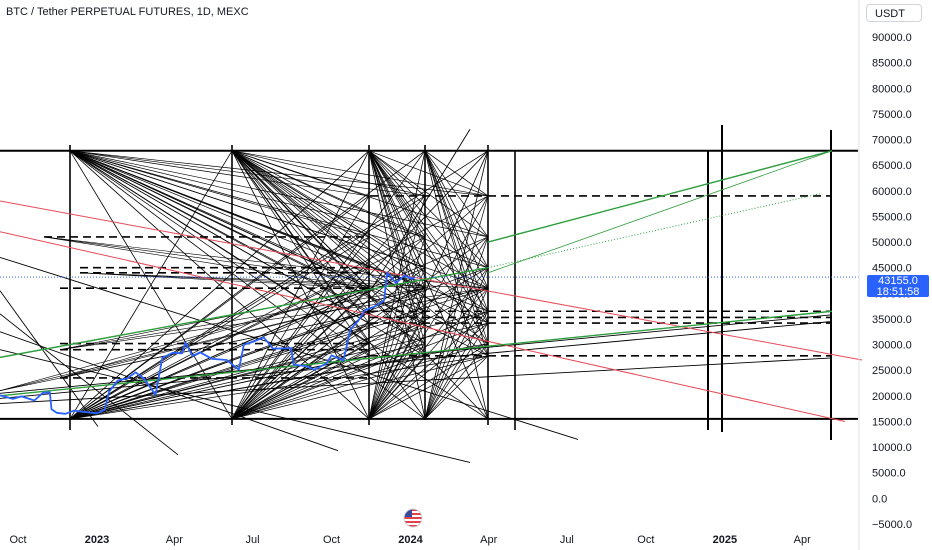  I want to click on time-tick-label: 2025, so click(725, 540).